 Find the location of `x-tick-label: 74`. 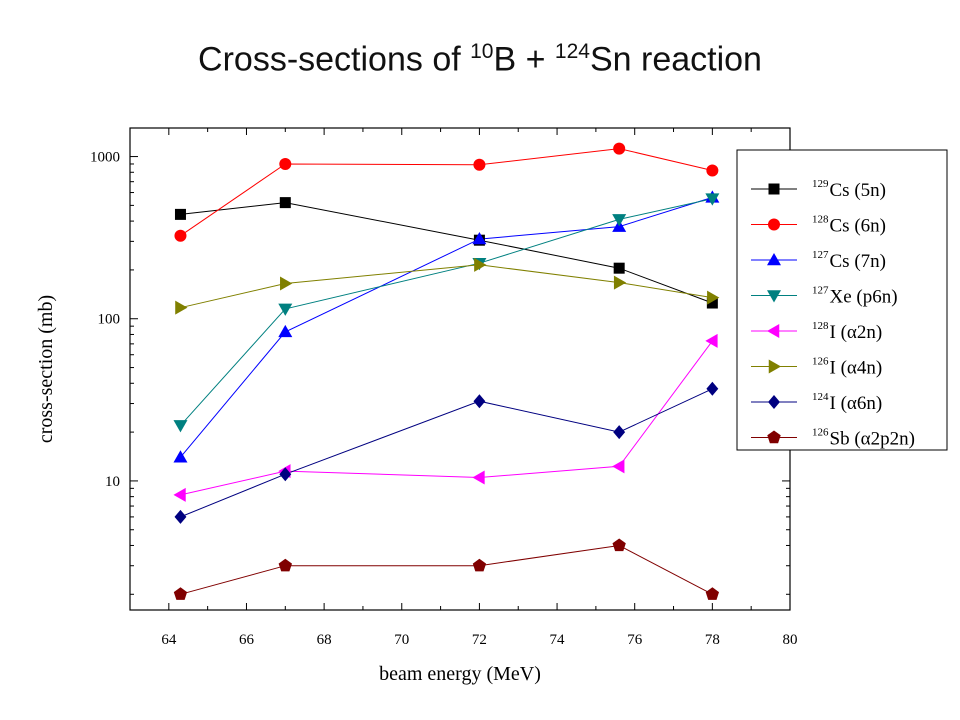

x-tick-label: 74 is located at coordinates (558, 640).